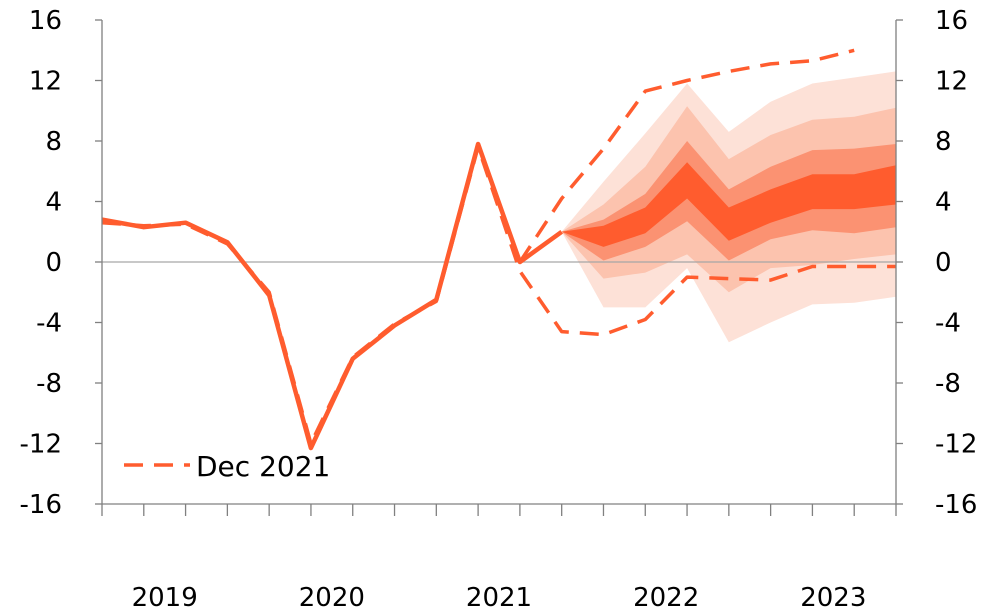 This screenshot has width=989, height=610. What do you see at coordinates (332, 596) in the screenshot?
I see `x-tick-label-2020: 2020` at bounding box center [332, 596].